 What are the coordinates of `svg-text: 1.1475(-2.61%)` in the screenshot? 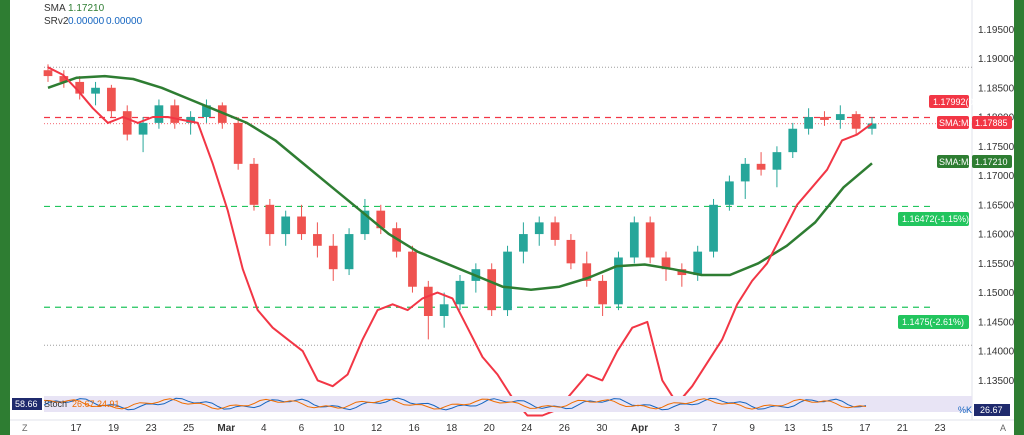 It's located at (933, 322).